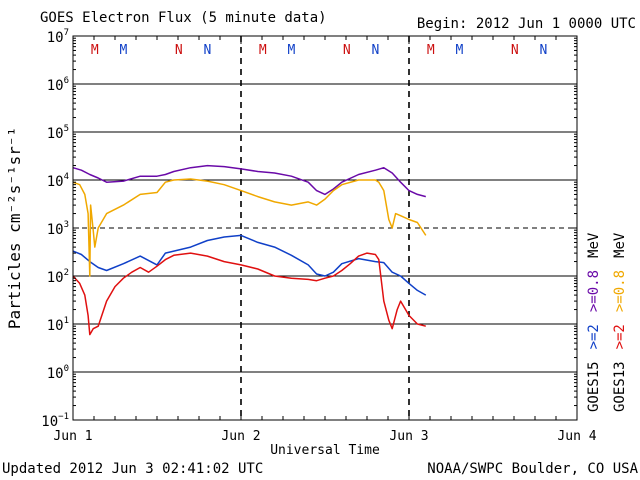 This screenshot has width=640, height=480. I want to click on x-tick-label: Jun 3, so click(408, 436).